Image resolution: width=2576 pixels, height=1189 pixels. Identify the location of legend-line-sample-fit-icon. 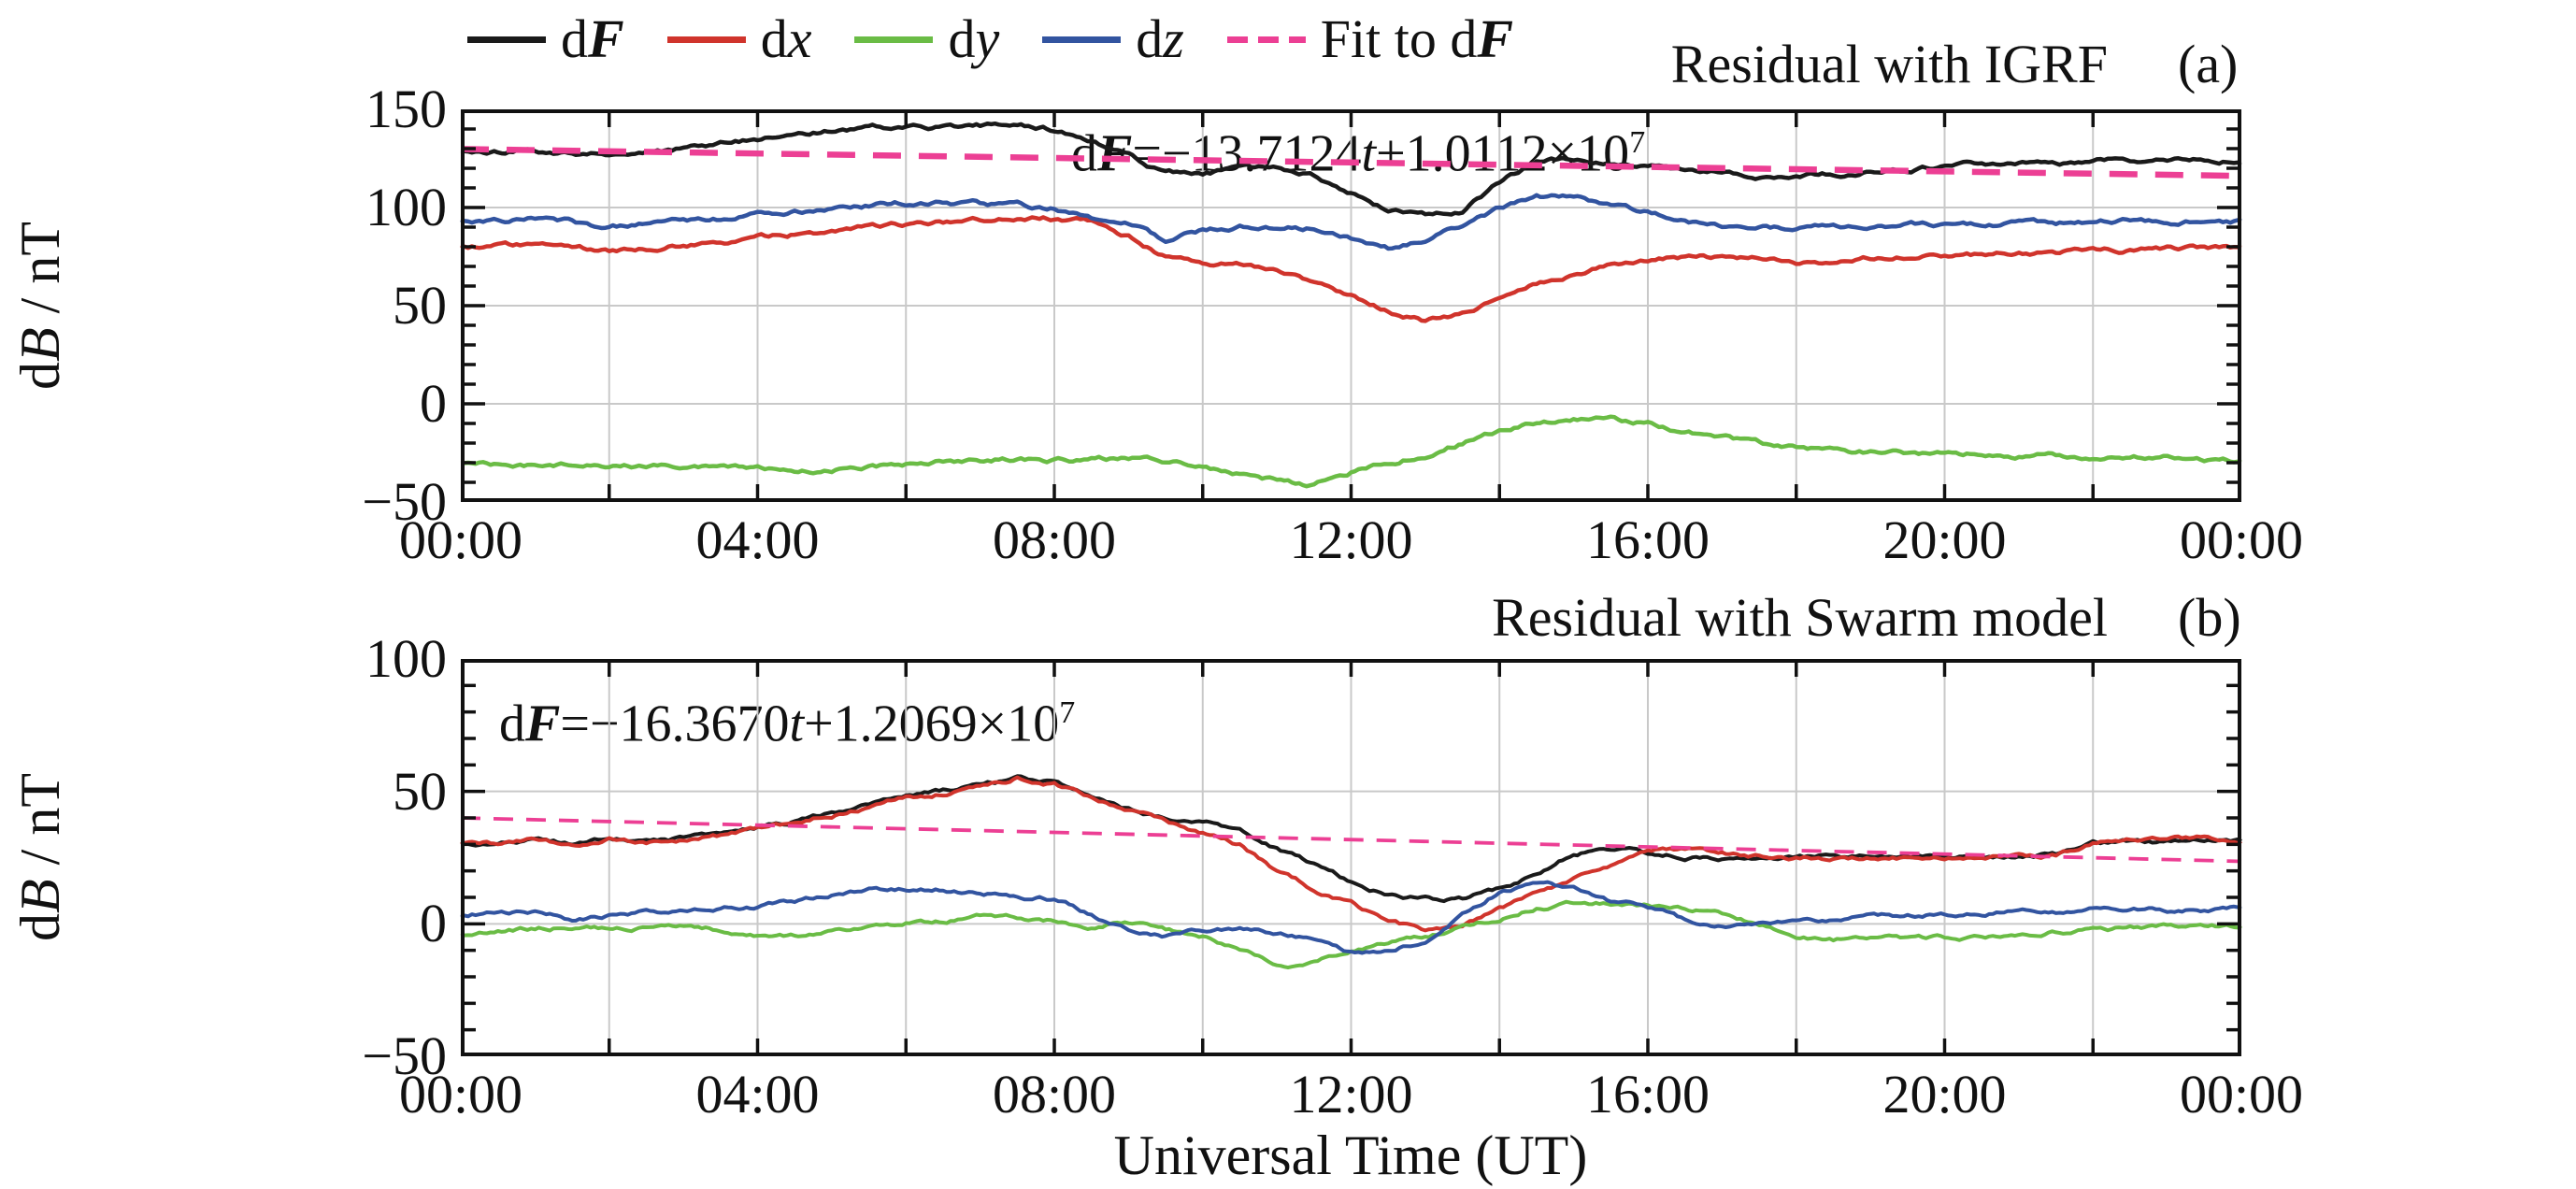
(1266, 39).